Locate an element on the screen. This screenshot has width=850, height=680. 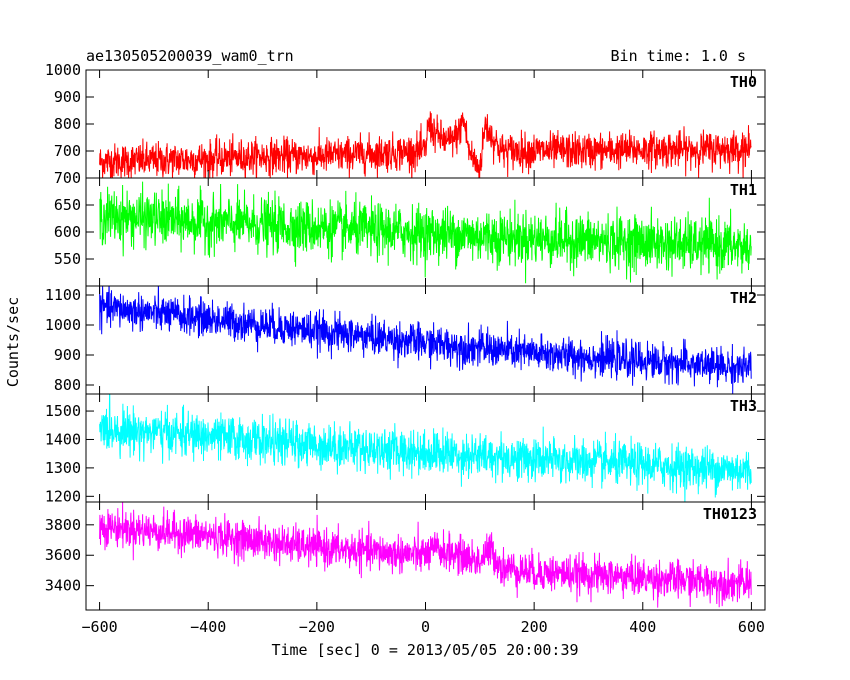
x-tick-label: 200 is located at coordinates (534, 627).